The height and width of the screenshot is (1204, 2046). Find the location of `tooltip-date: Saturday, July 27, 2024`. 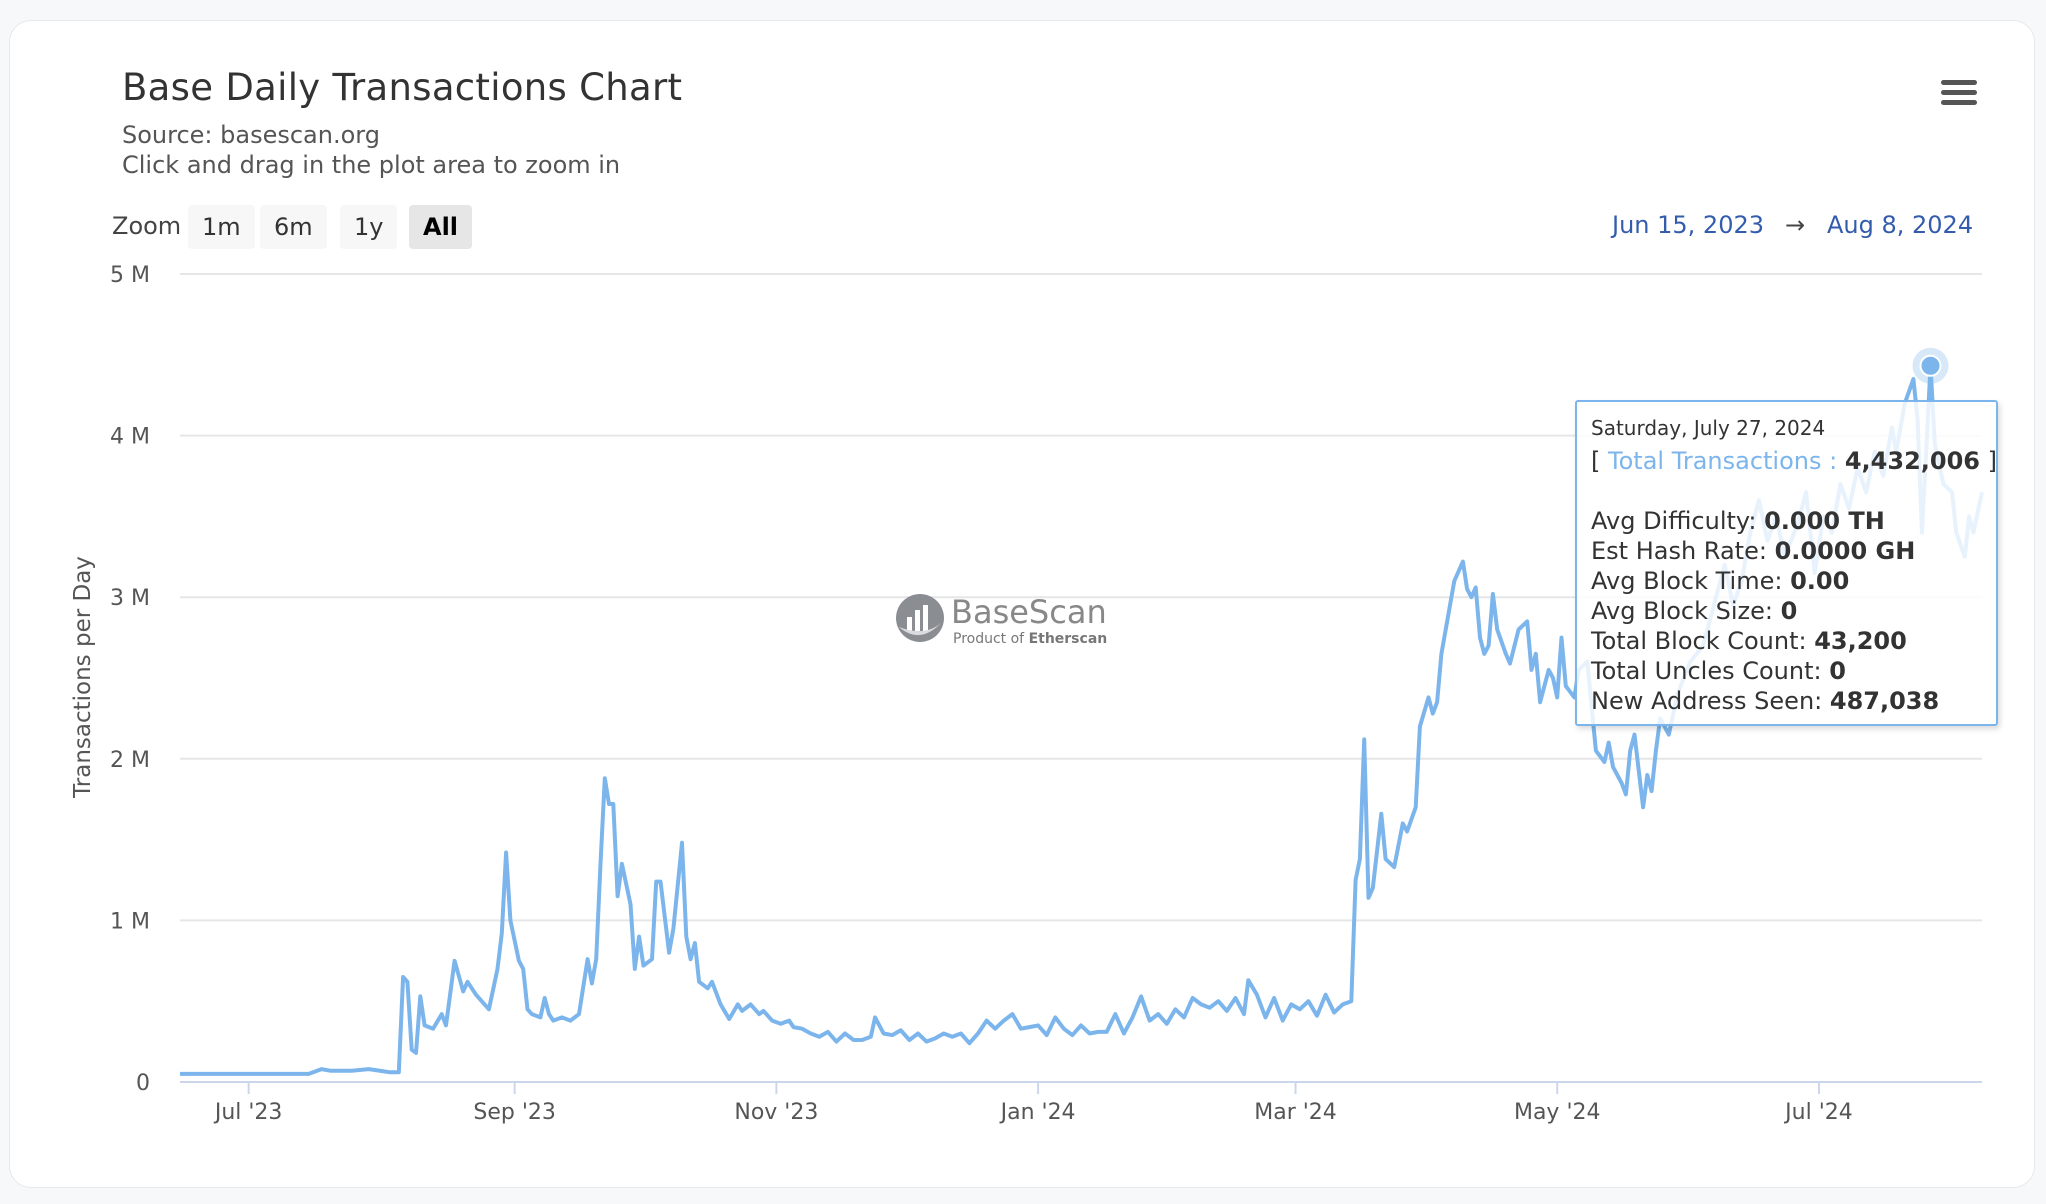

tooltip-date: Saturday, July 27, 2024 is located at coordinates (1708, 428).